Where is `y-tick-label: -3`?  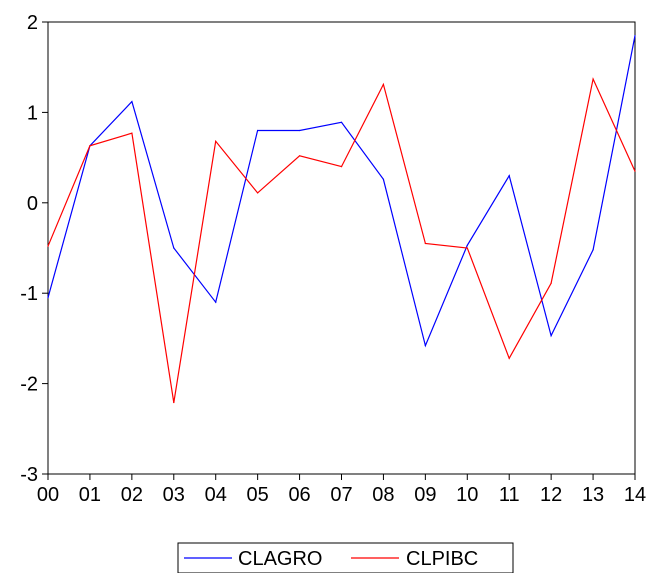 y-tick-label: -3 is located at coordinates (29, 475).